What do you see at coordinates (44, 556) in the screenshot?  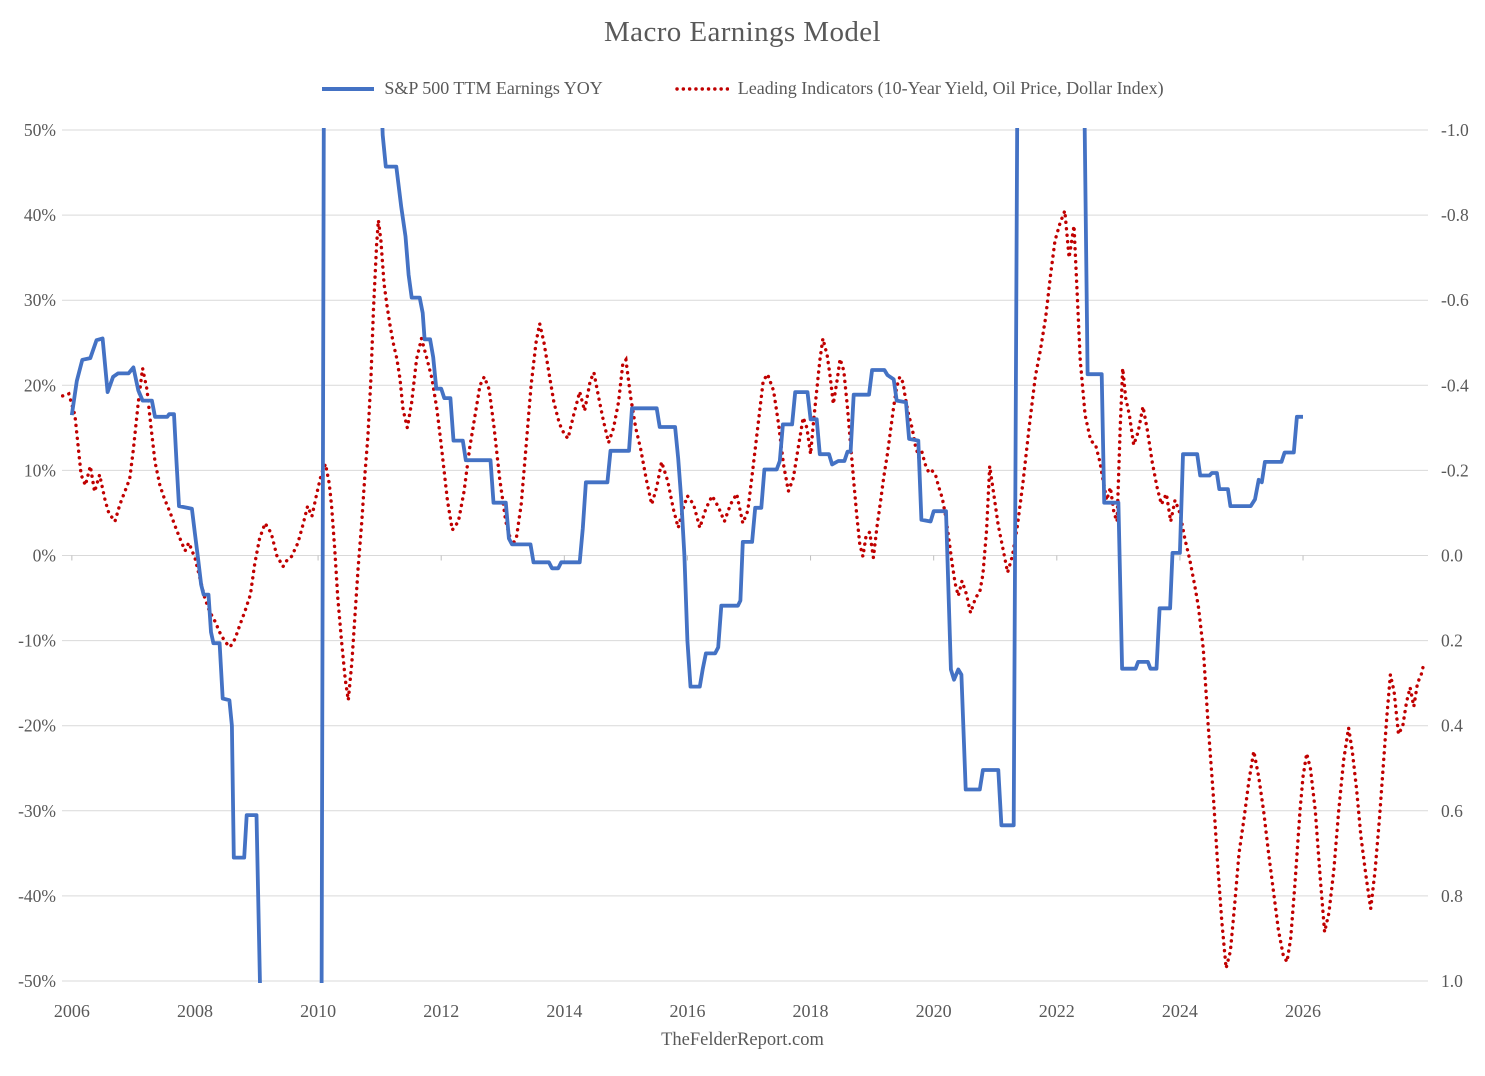 I see `y-left-tick-label: 0%` at bounding box center [44, 556].